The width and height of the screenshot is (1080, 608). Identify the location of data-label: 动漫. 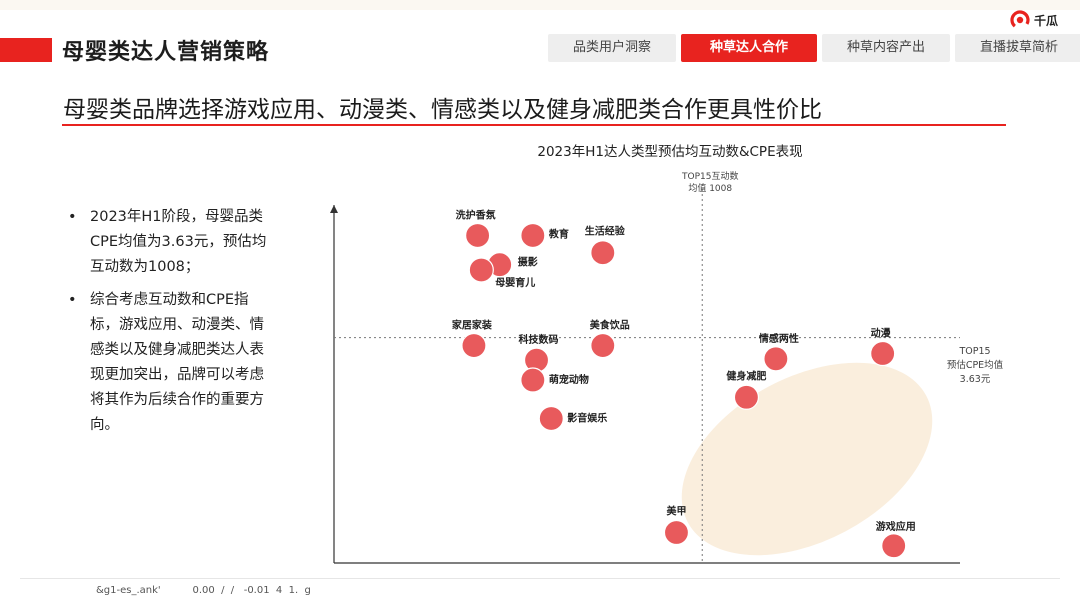
(881, 333).